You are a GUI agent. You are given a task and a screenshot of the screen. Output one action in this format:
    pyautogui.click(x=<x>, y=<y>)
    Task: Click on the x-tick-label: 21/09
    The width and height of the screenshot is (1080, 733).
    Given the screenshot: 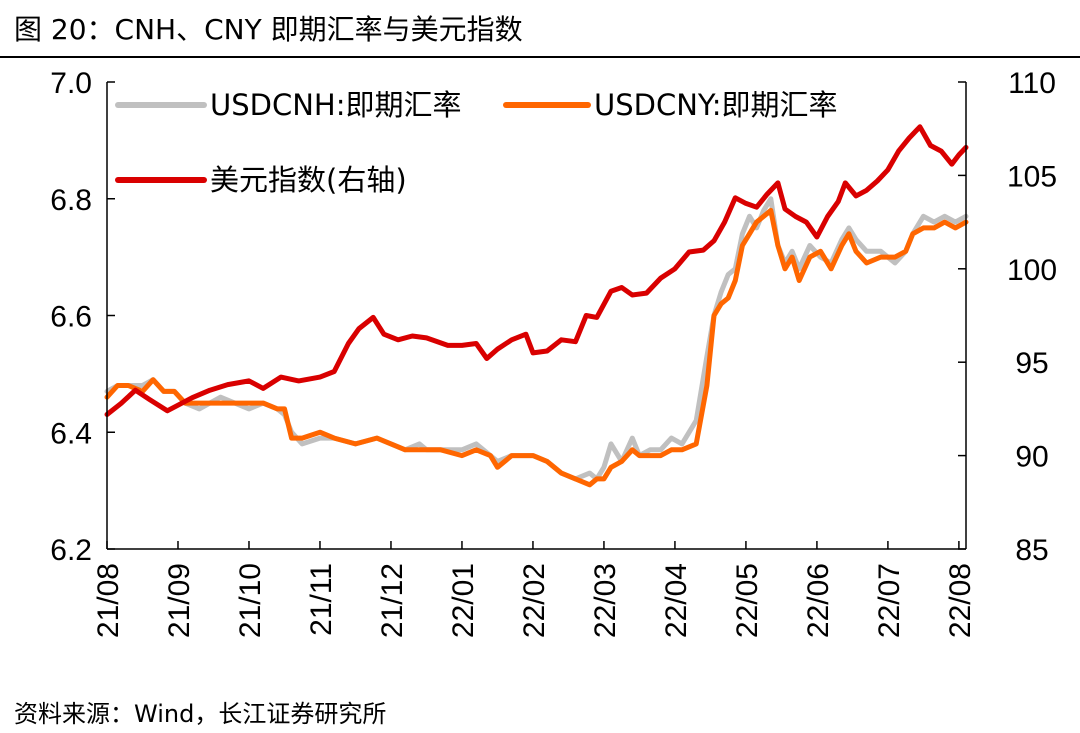 What is the action you would take?
    pyautogui.click(x=179, y=600)
    